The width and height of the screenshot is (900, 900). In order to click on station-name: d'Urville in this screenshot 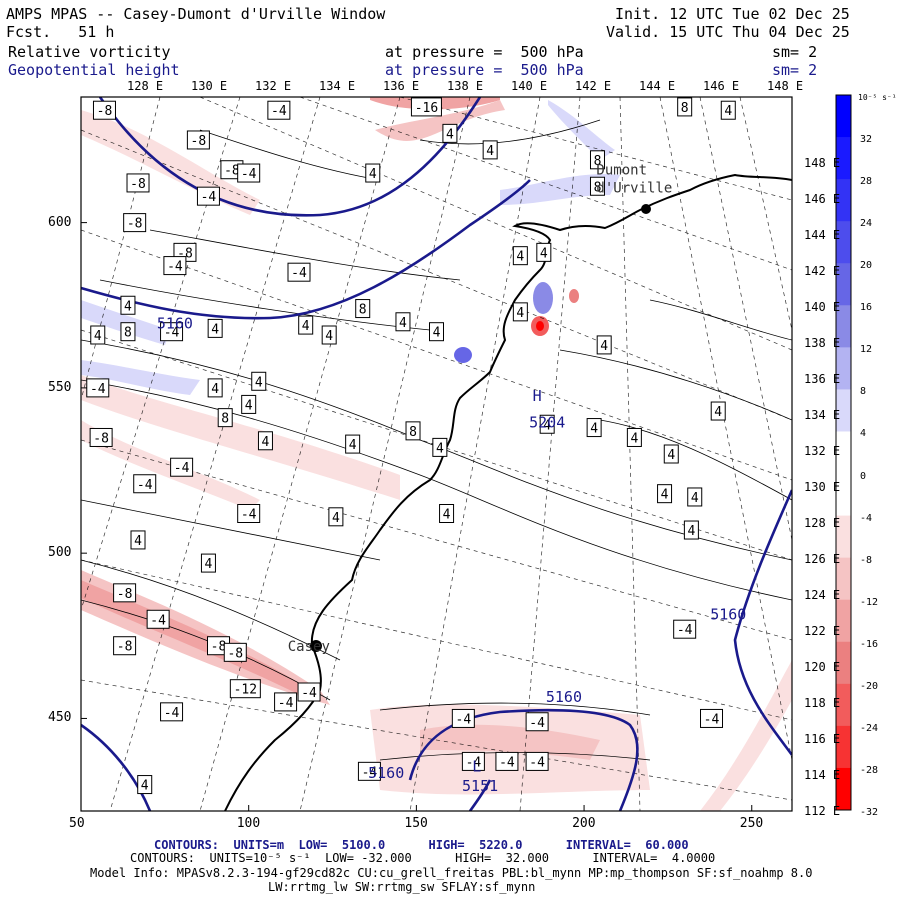, I will do `click(634, 189)`.